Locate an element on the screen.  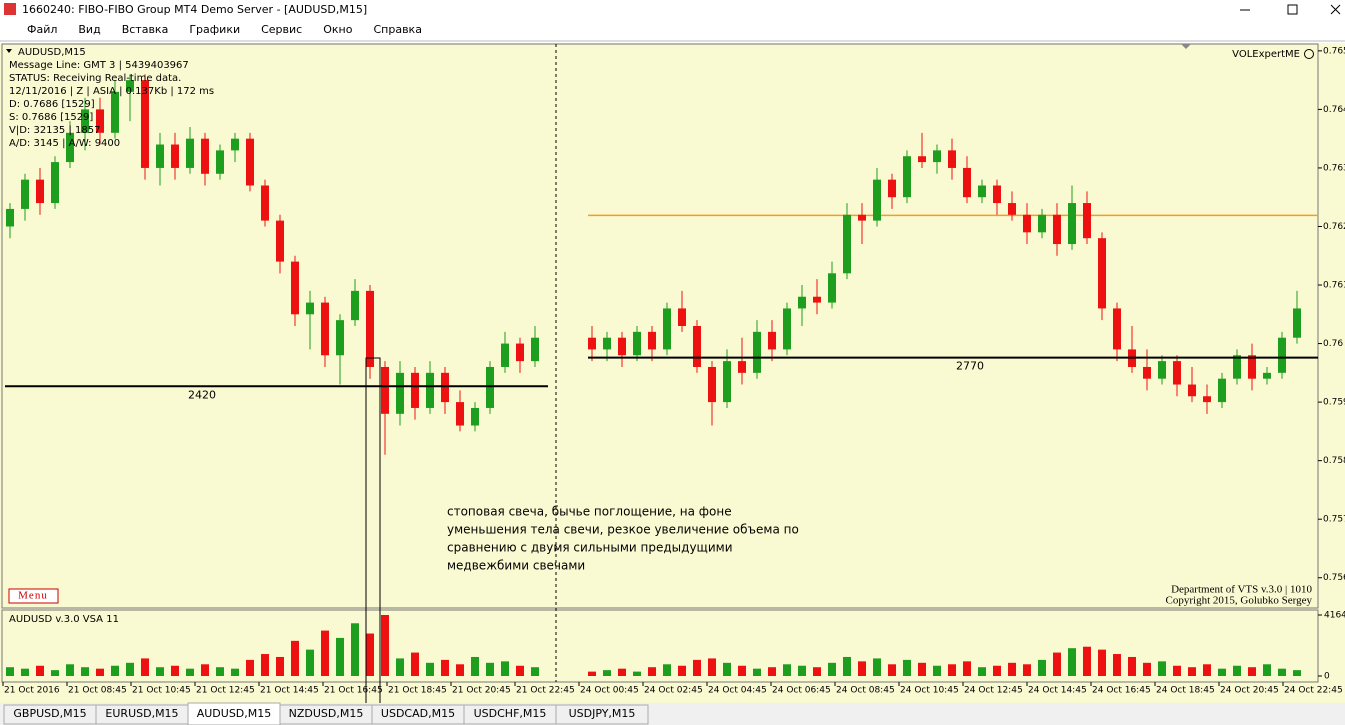
menu-button-label: Menu is located at coordinates (33, 596).